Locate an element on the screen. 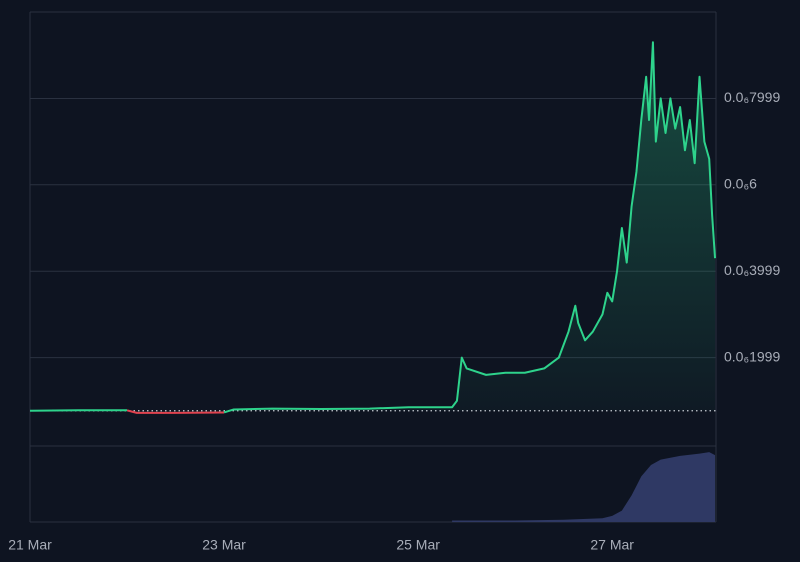  price-line is located at coordinates (175, 411).